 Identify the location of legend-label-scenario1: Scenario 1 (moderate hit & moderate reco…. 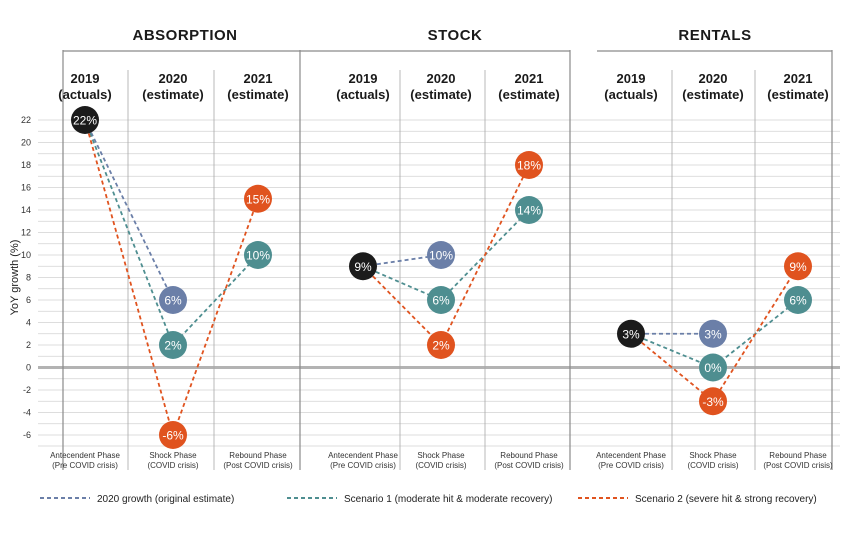
(448, 499).